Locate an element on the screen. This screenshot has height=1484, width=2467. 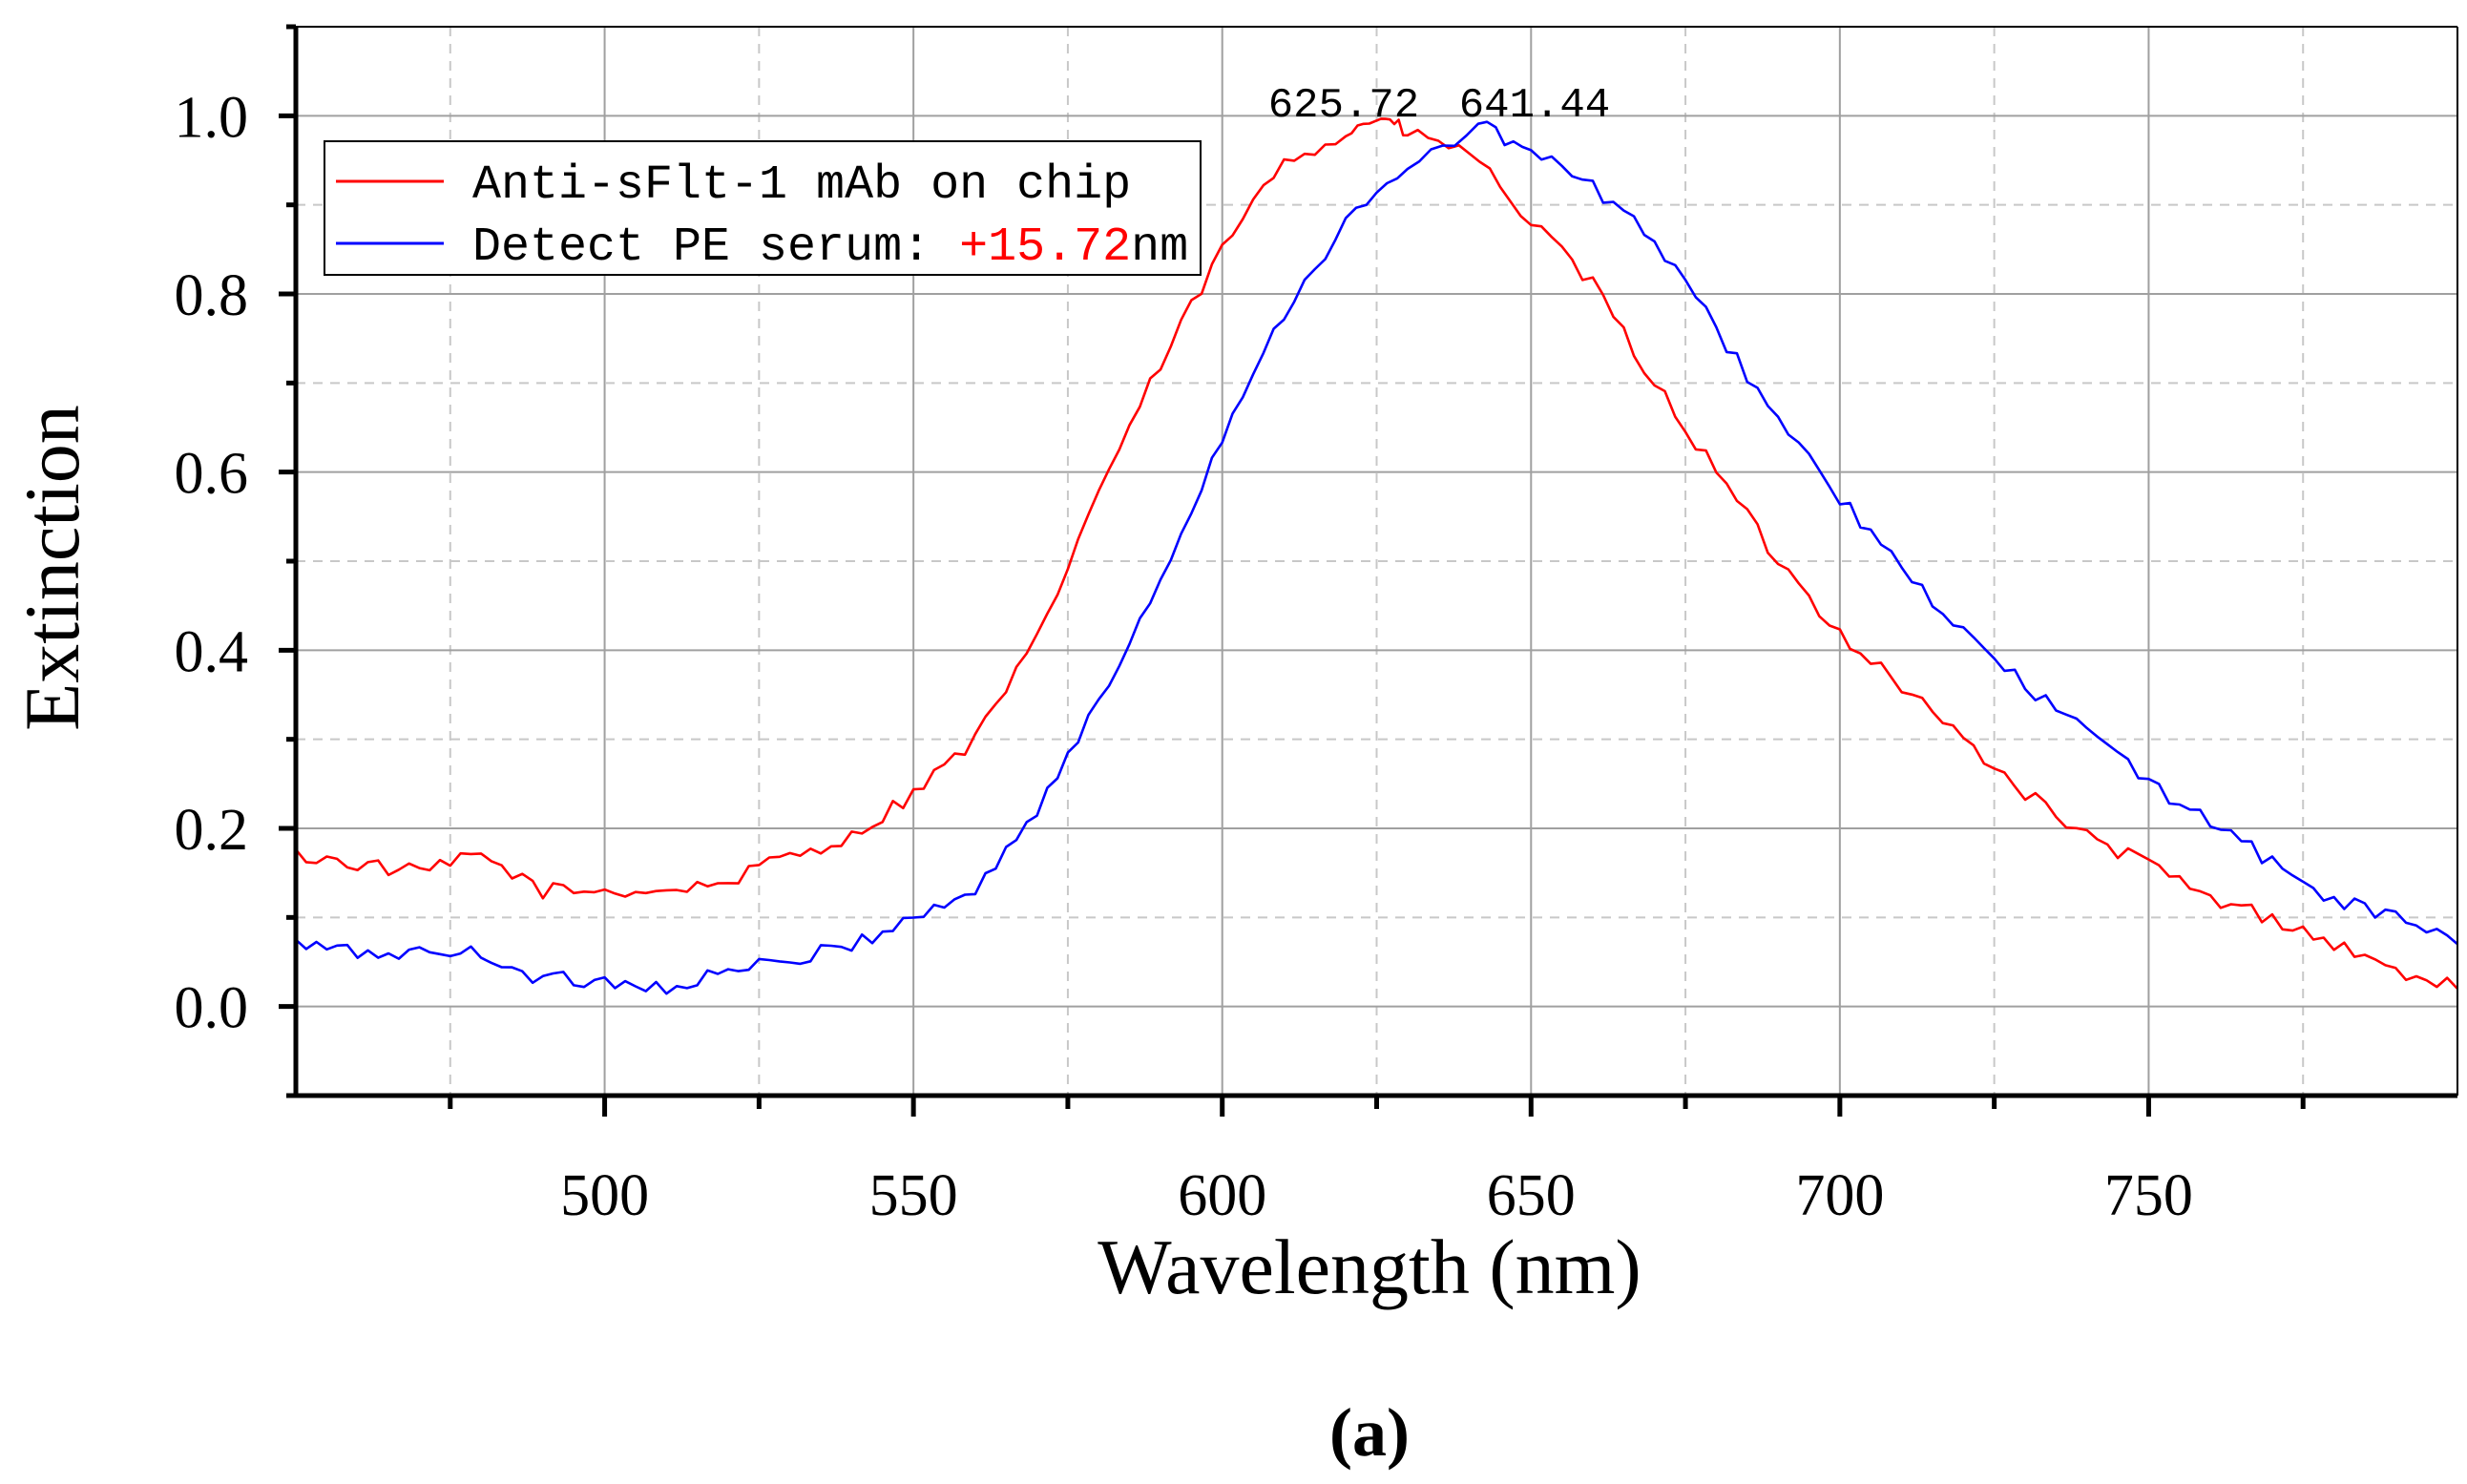
legend-box is located at coordinates (763, 208).